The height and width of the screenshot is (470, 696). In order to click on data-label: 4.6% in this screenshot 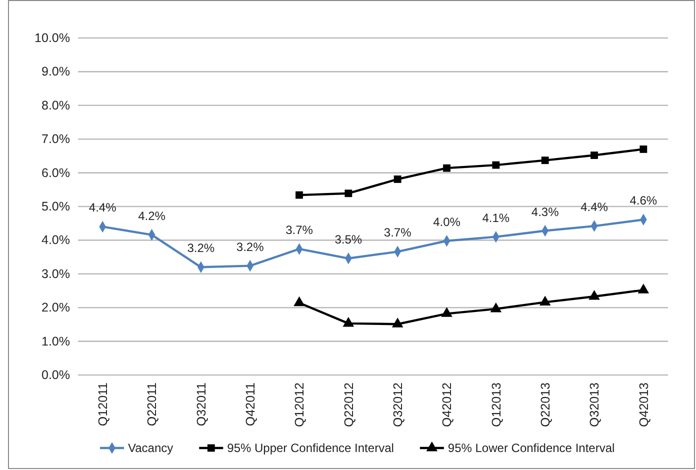, I will do `click(644, 201)`.